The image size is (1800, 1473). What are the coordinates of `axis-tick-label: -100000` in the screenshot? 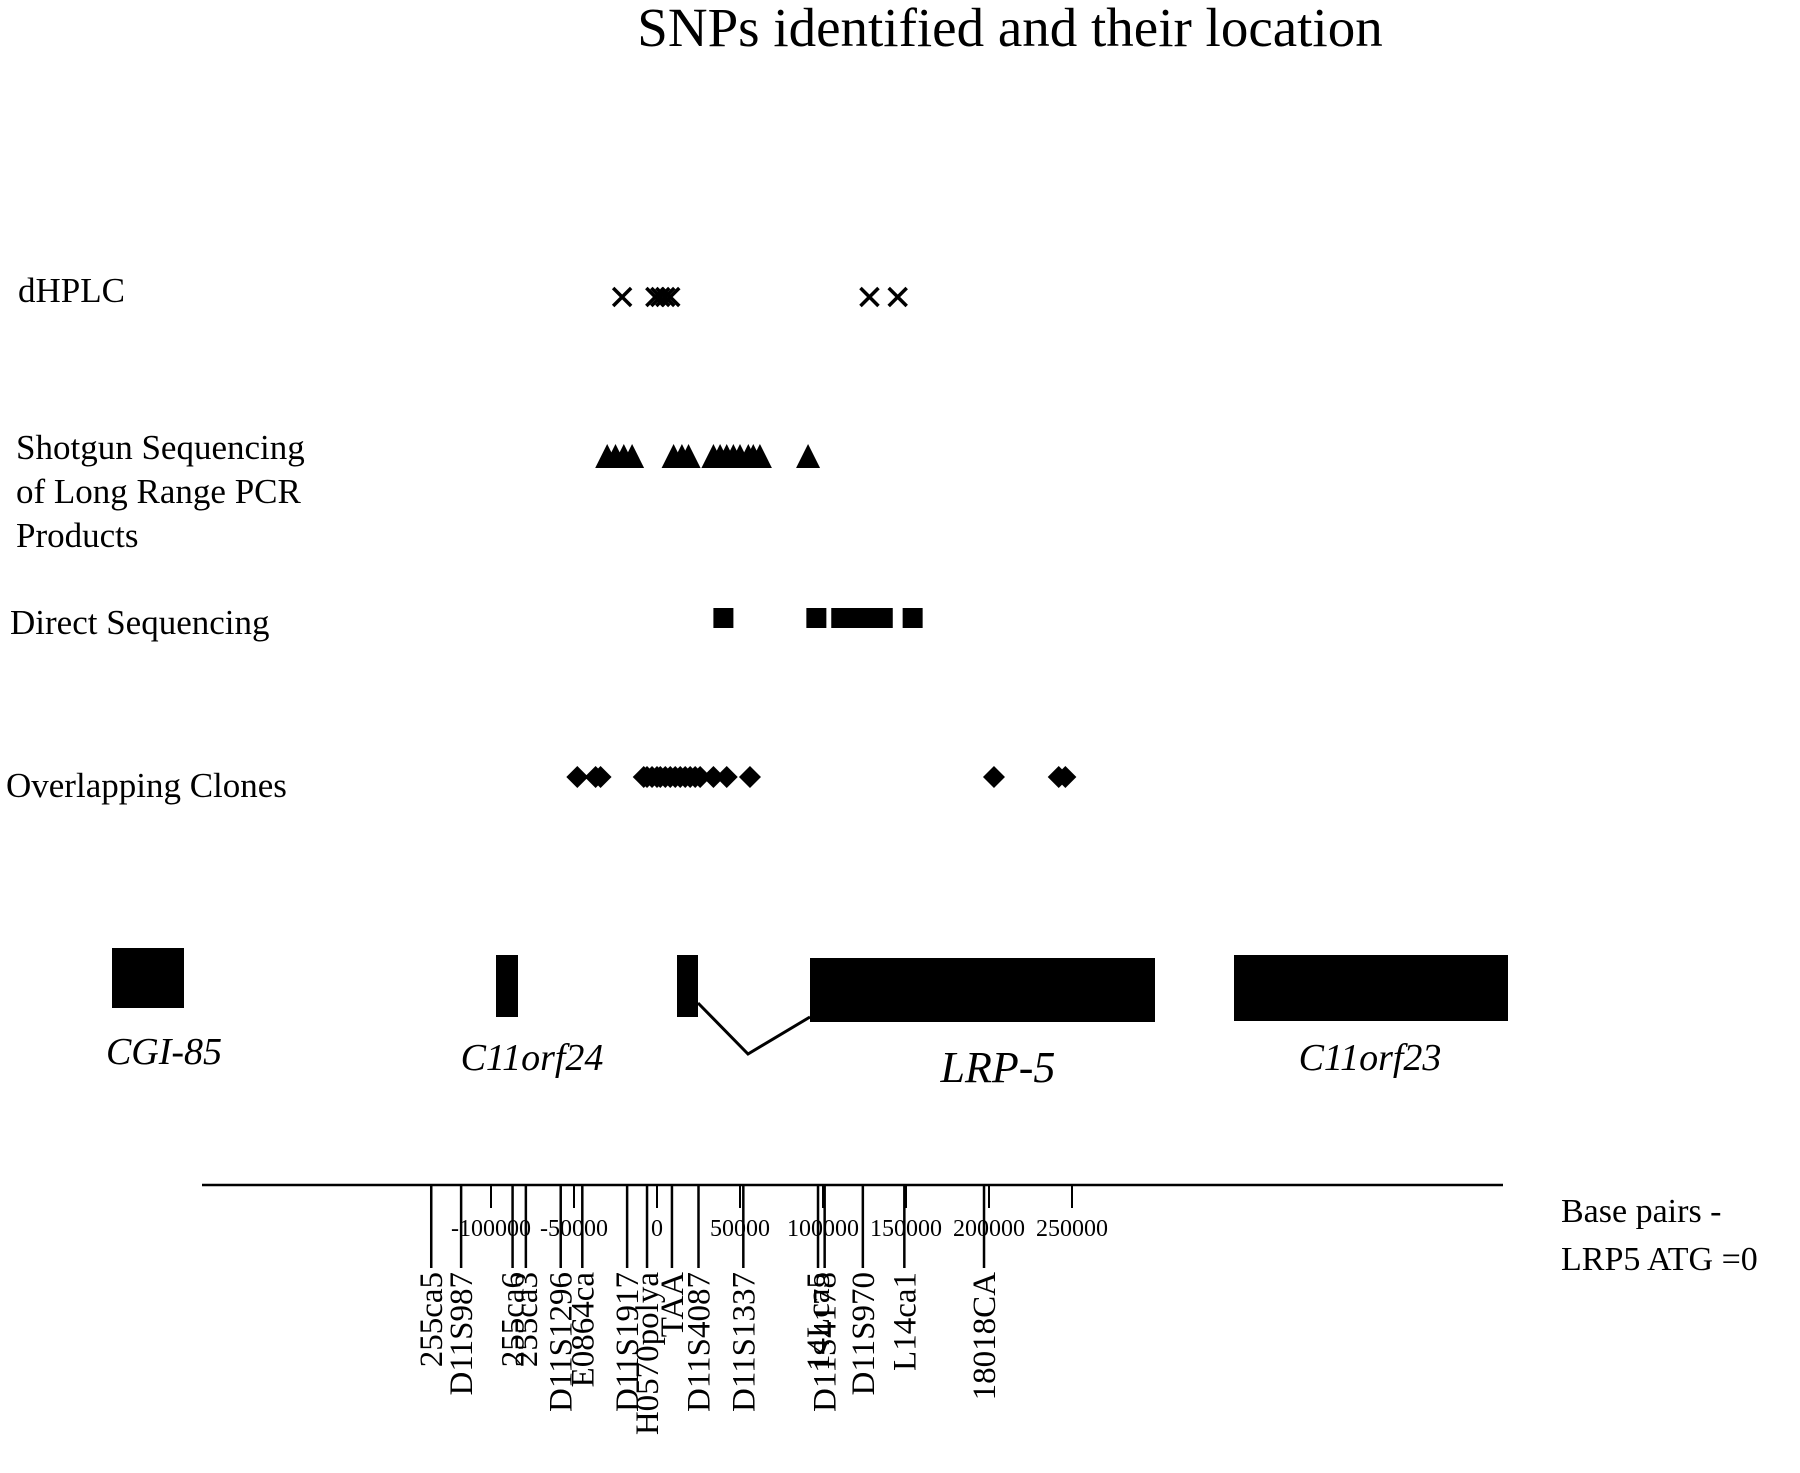 It's located at (491, 1229).